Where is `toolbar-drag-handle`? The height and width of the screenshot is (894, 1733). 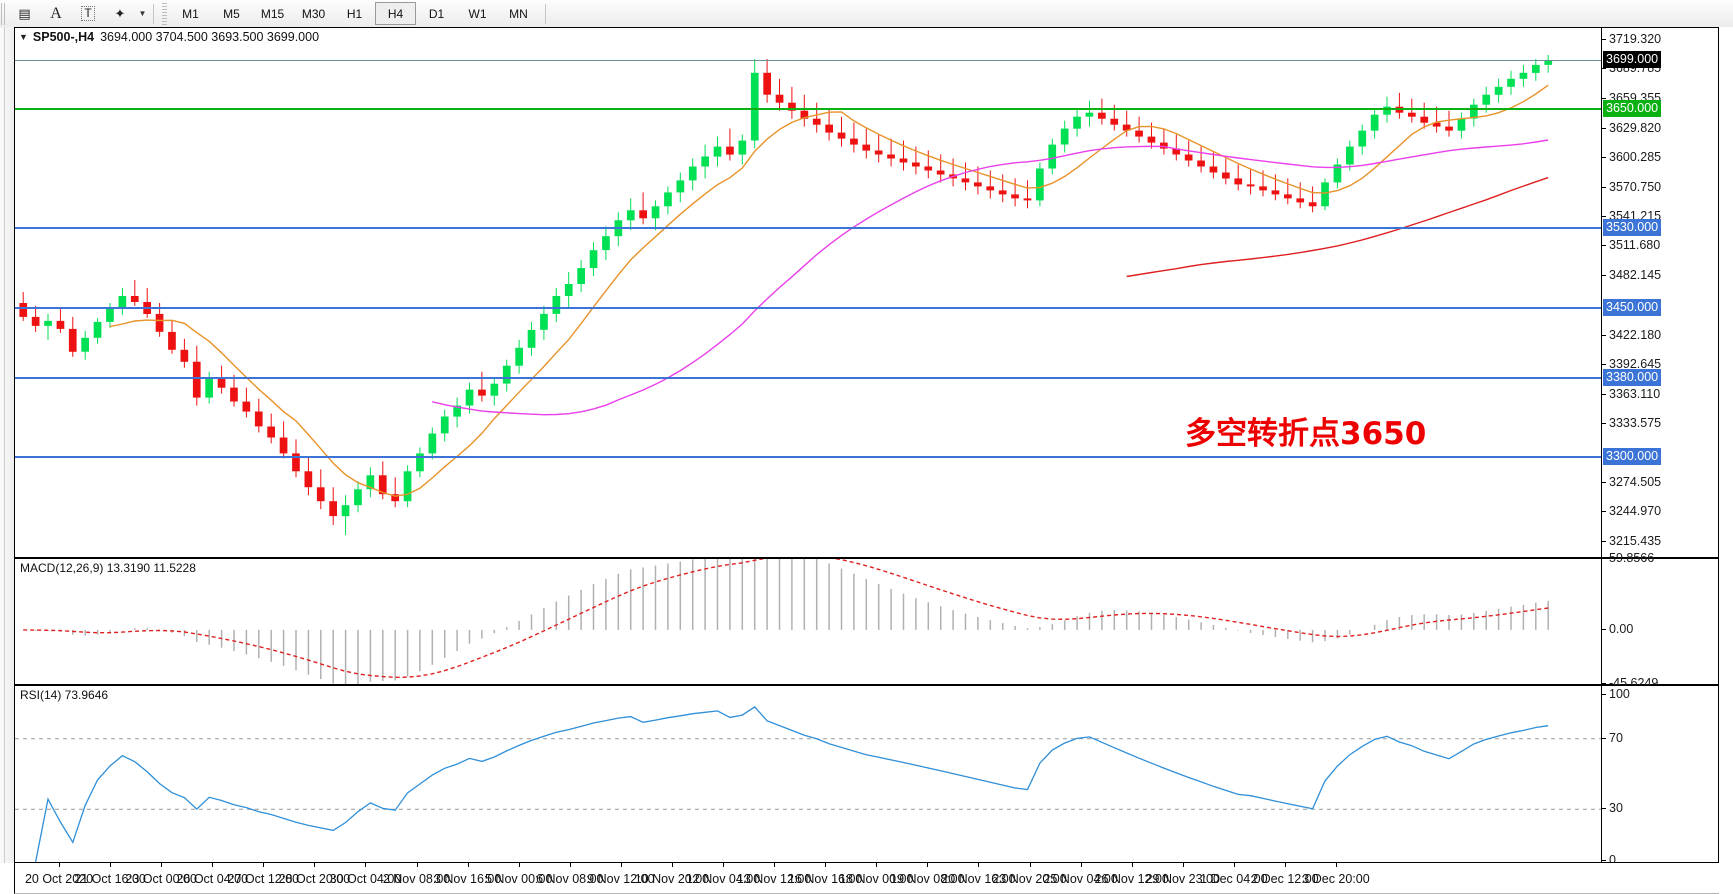
toolbar-drag-handle is located at coordinates (3, 13).